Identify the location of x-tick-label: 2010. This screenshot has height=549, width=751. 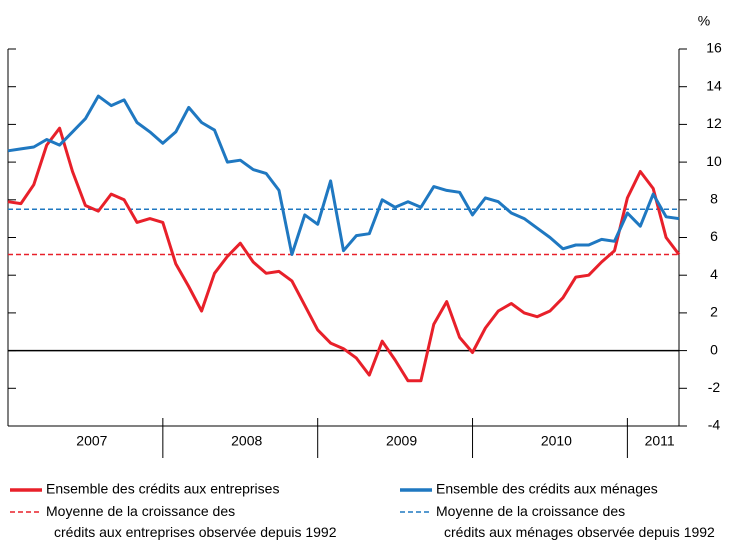
(556, 441).